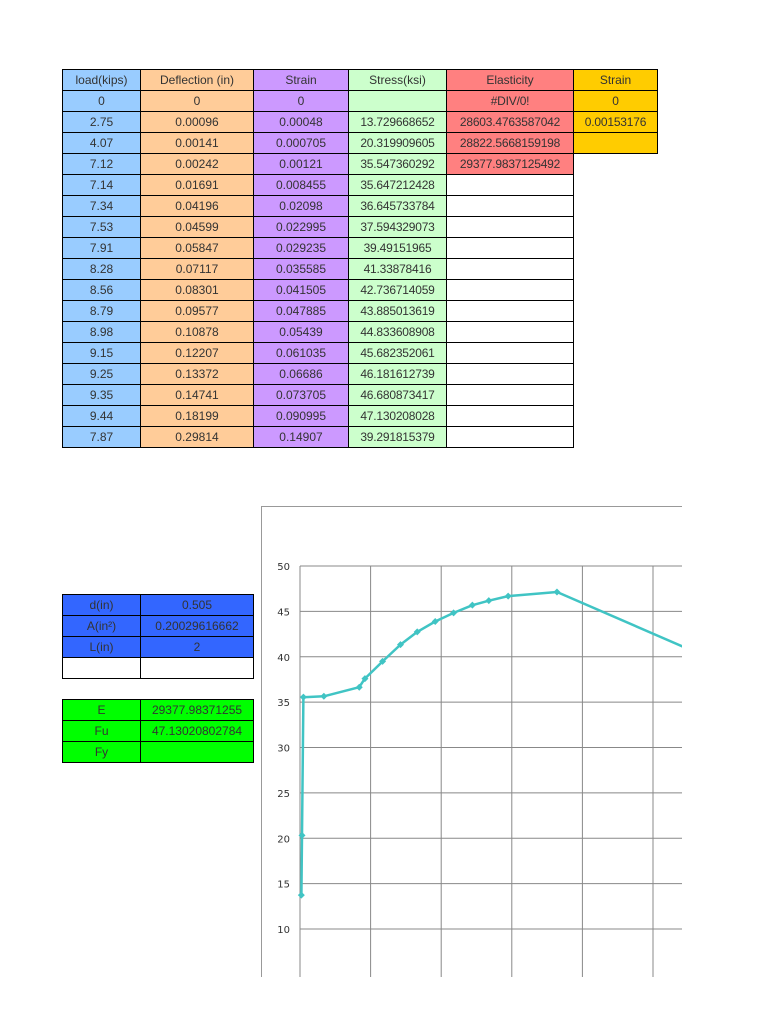 The height and width of the screenshot is (1024, 768). Describe the element at coordinates (101, 80) in the screenshot. I see `header-load: load(kips)` at that location.